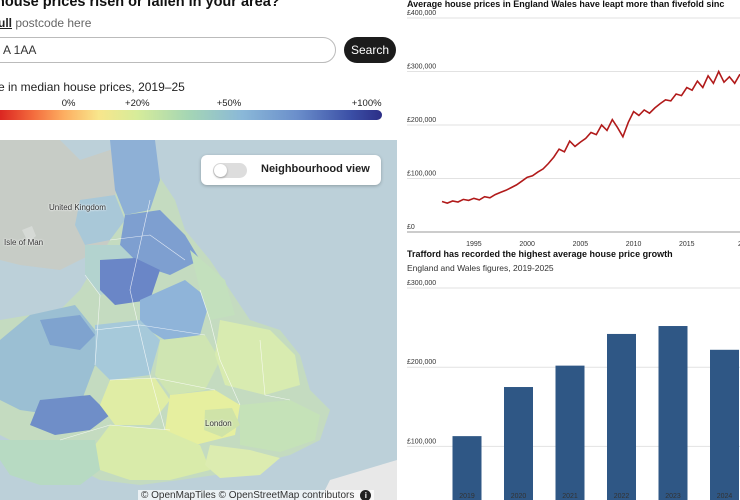 Image resolution: width=740 pixels, height=500 pixels. Describe the element at coordinates (421, 283) in the screenshot. I see `bar-ytick-0: £300,000` at that location.